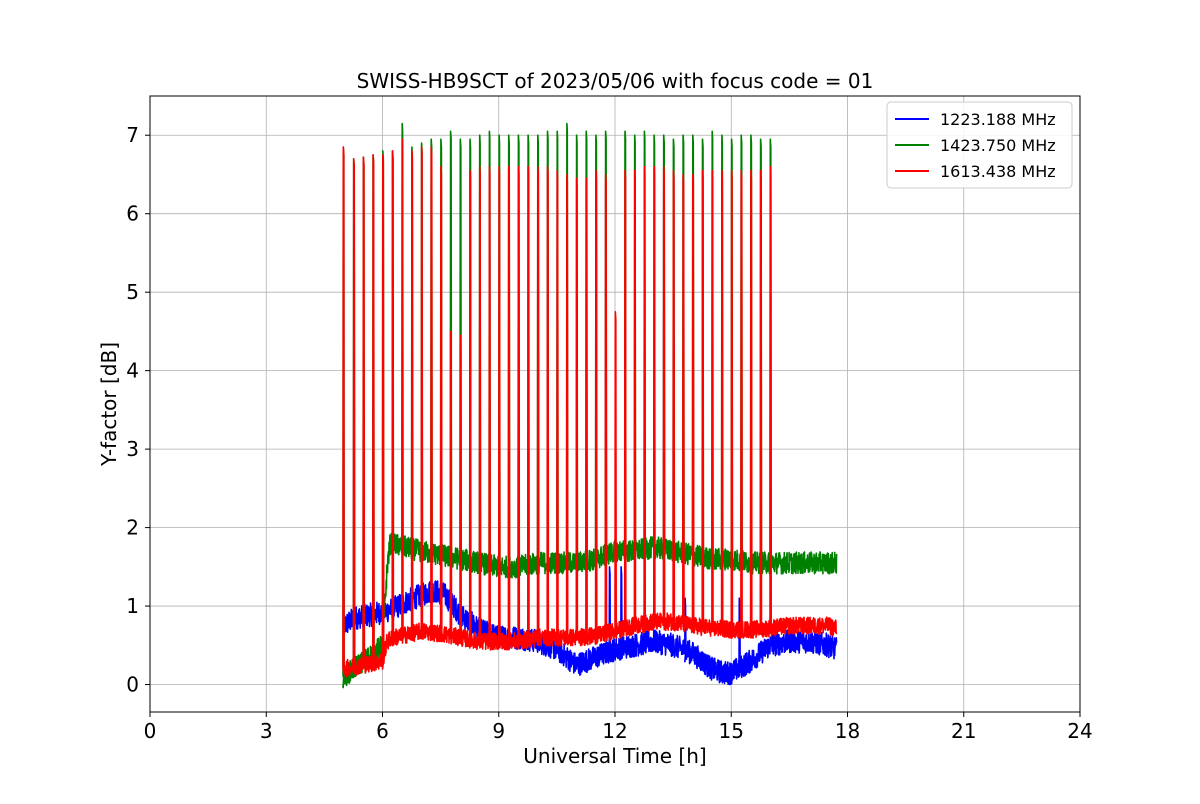 This screenshot has height=804, width=1200. I want to click on legend-label-1423: 1423.750 MHz, so click(998, 145).